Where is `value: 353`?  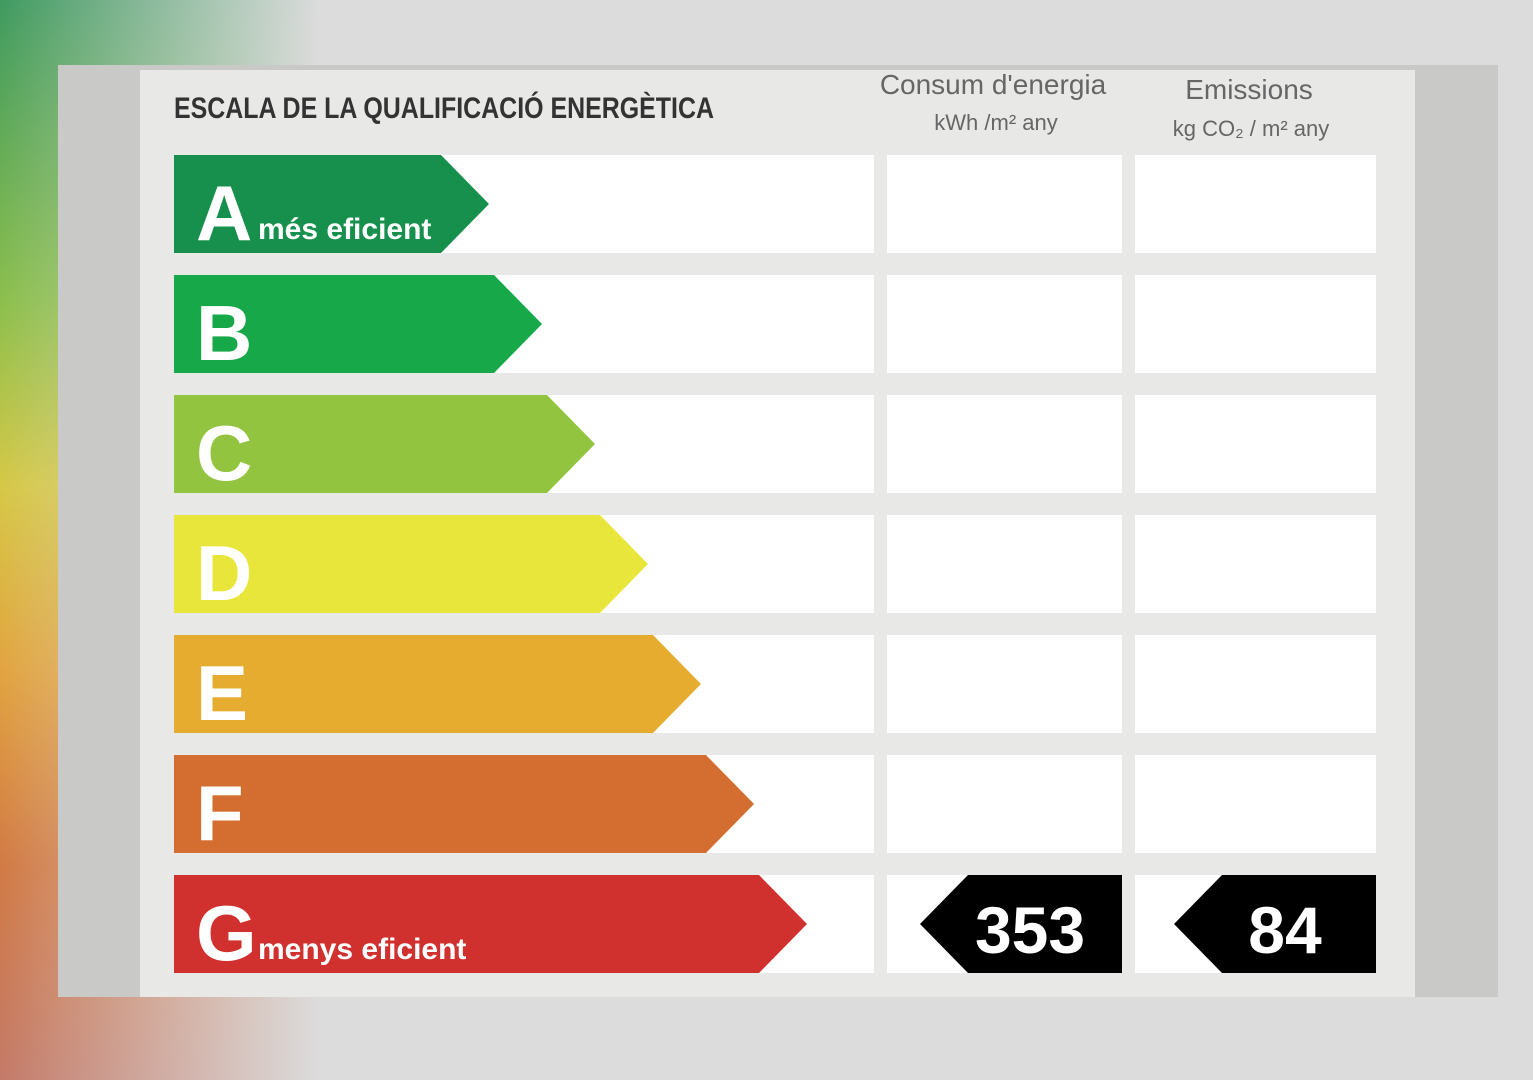
value: 353 is located at coordinates (1030, 930).